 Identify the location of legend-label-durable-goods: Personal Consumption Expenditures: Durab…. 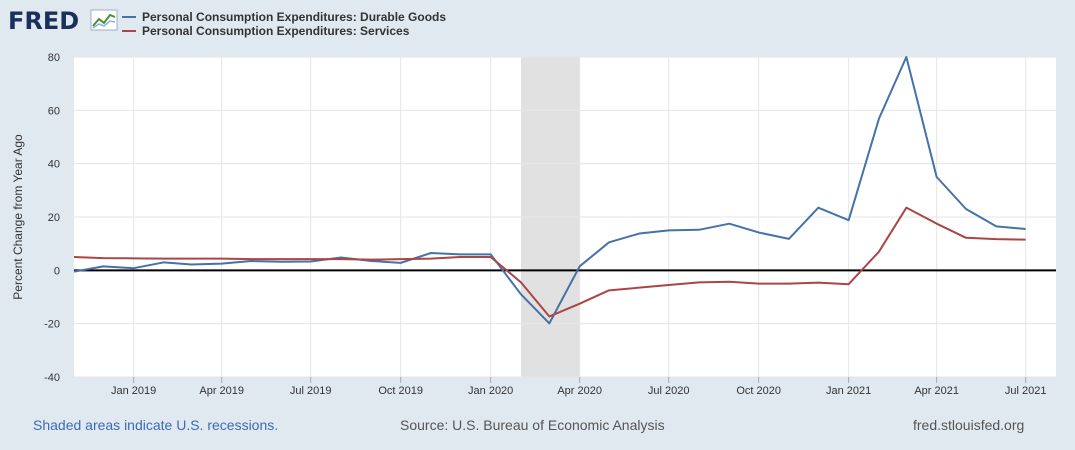
(294, 17).